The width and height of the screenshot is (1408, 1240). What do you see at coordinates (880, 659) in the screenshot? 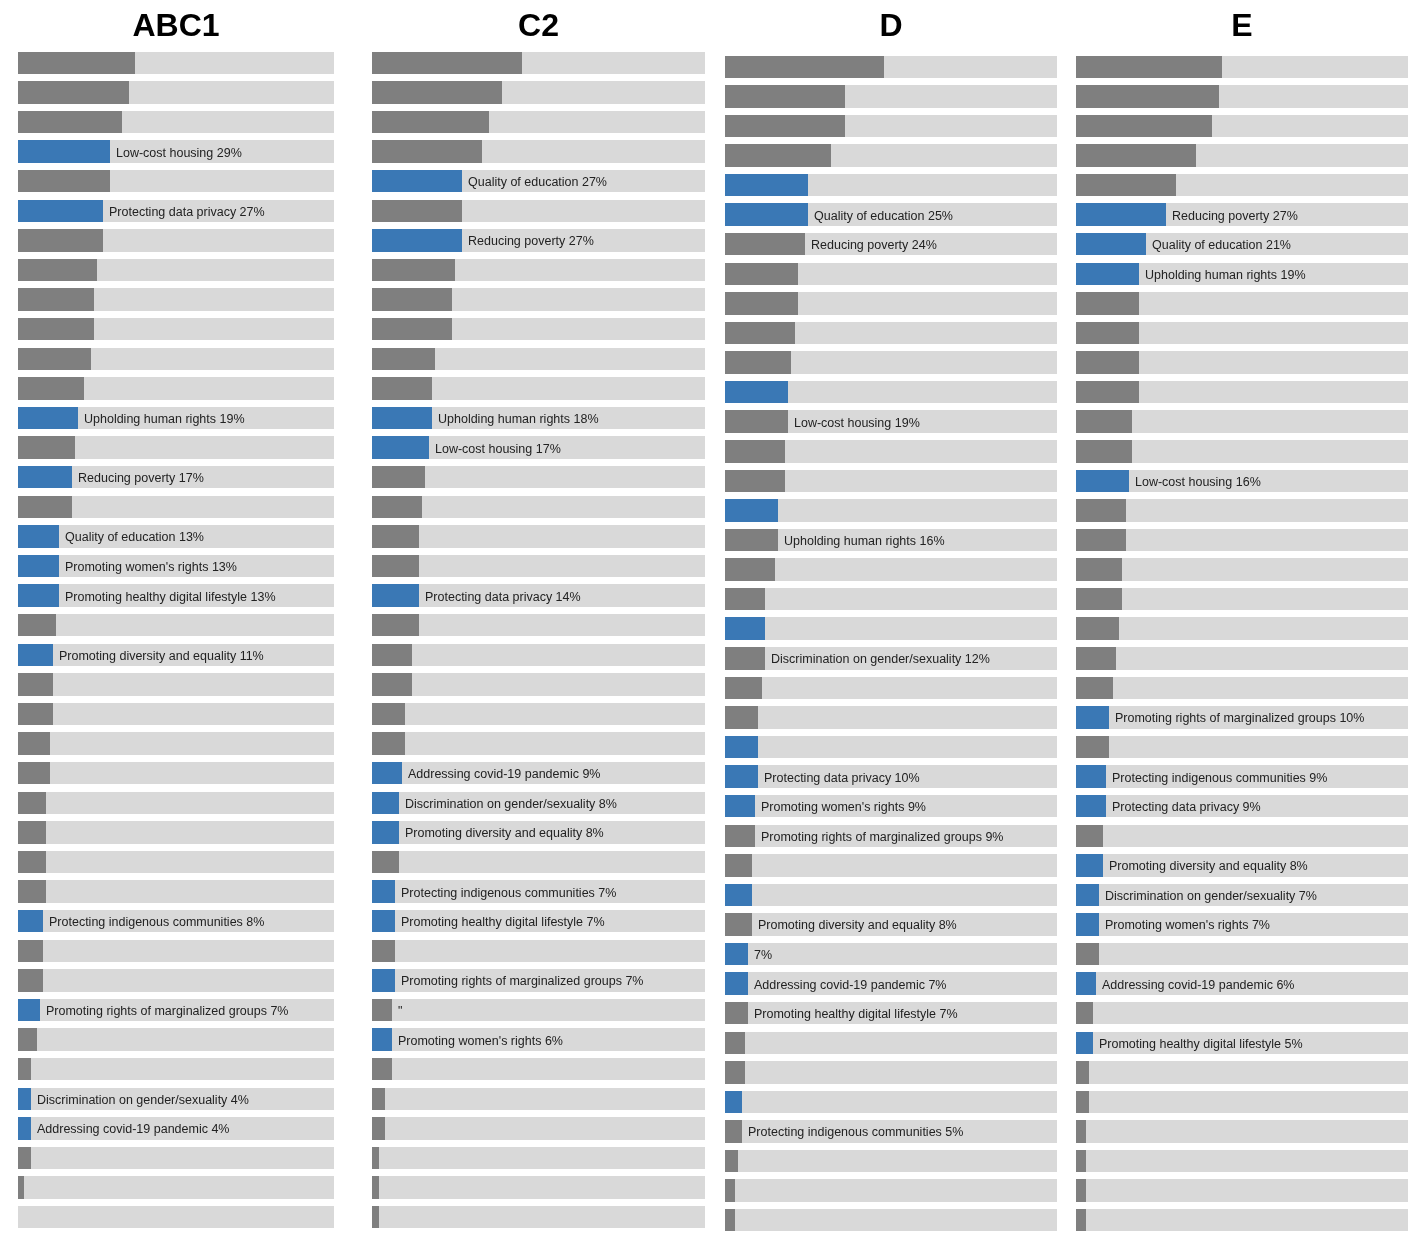
I see `data-label: Discrimination on gender/sexuality 12%` at bounding box center [880, 659].